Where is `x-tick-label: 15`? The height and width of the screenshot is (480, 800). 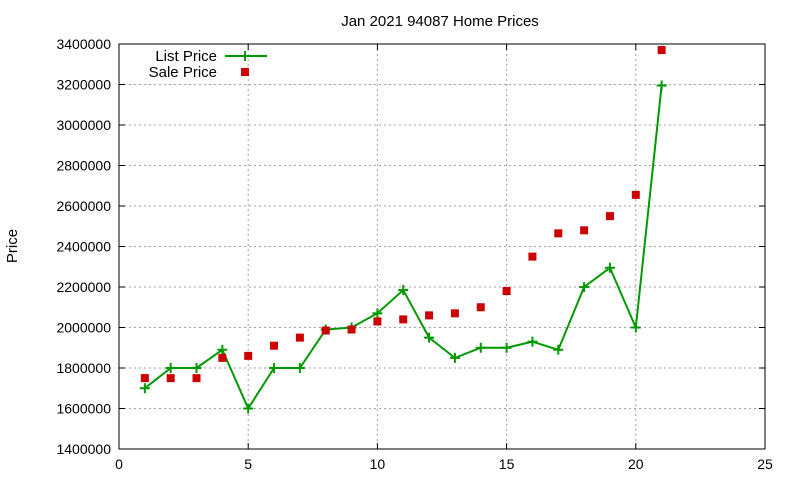
x-tick-label: 15 is located at coordinates (507, 464).